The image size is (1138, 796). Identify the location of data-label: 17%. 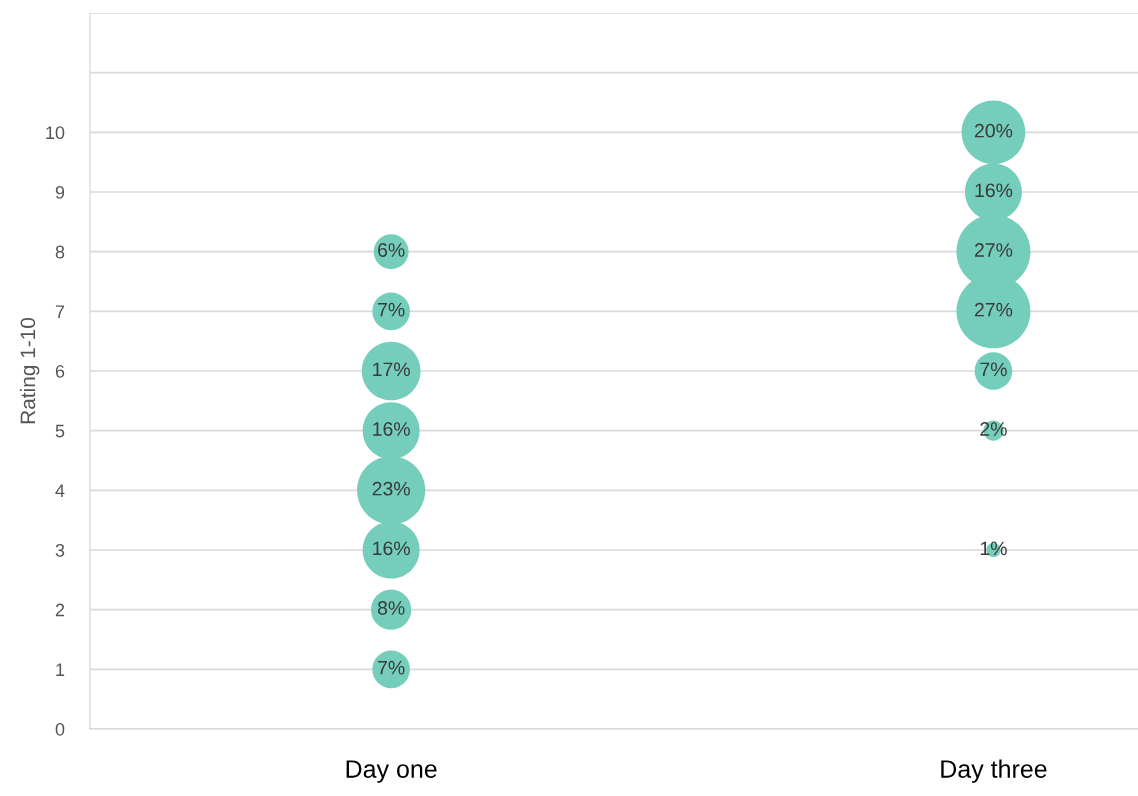
(391, 369).